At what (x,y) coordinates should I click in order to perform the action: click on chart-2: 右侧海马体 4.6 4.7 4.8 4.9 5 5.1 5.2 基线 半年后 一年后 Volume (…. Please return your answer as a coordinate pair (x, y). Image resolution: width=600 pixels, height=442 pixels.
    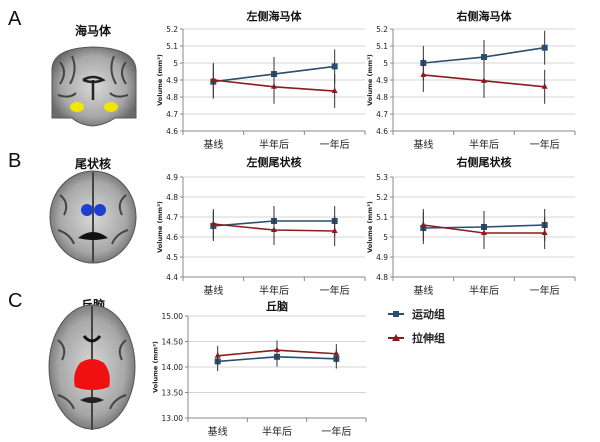
    Looking at the image, I should click on (471, 80).